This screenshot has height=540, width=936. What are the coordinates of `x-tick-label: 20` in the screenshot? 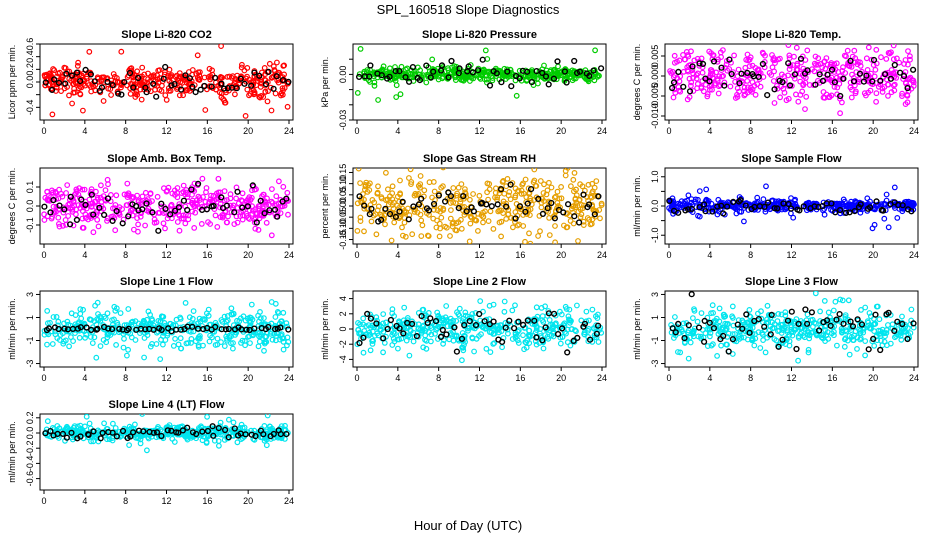 It's located at (561, 378).